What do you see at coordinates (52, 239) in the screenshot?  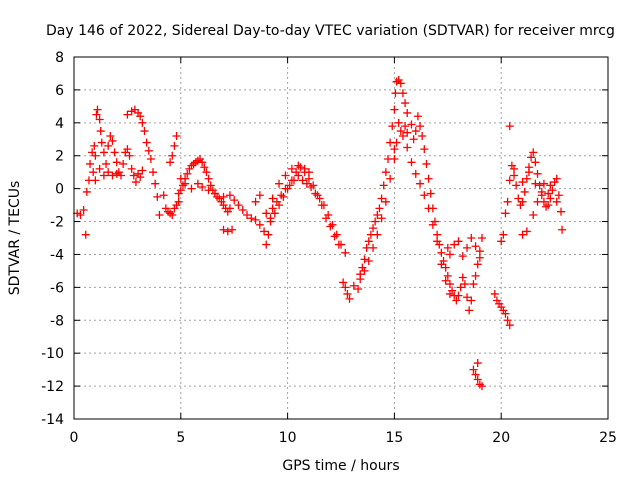 I see `y-tick-labels: 8 6 4 2 0 -2 -4 -6 -8 -10 -12 -14` at bounding box center [52, 239].